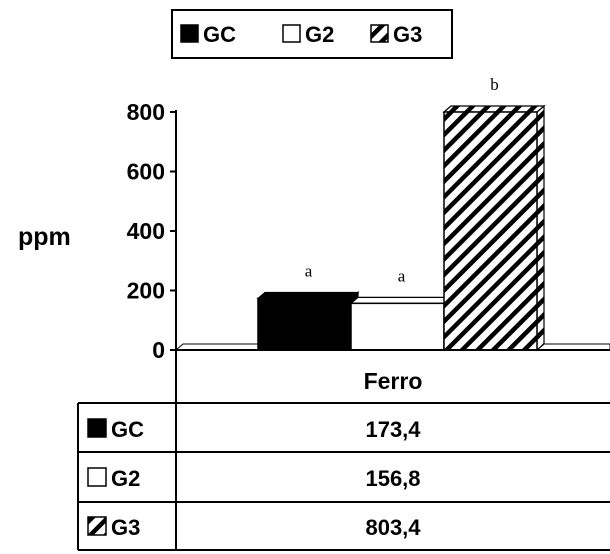 The width and height of the screenshot is (610, 554). I want to click on table-row-label-gc: GC, so click(127, 429).